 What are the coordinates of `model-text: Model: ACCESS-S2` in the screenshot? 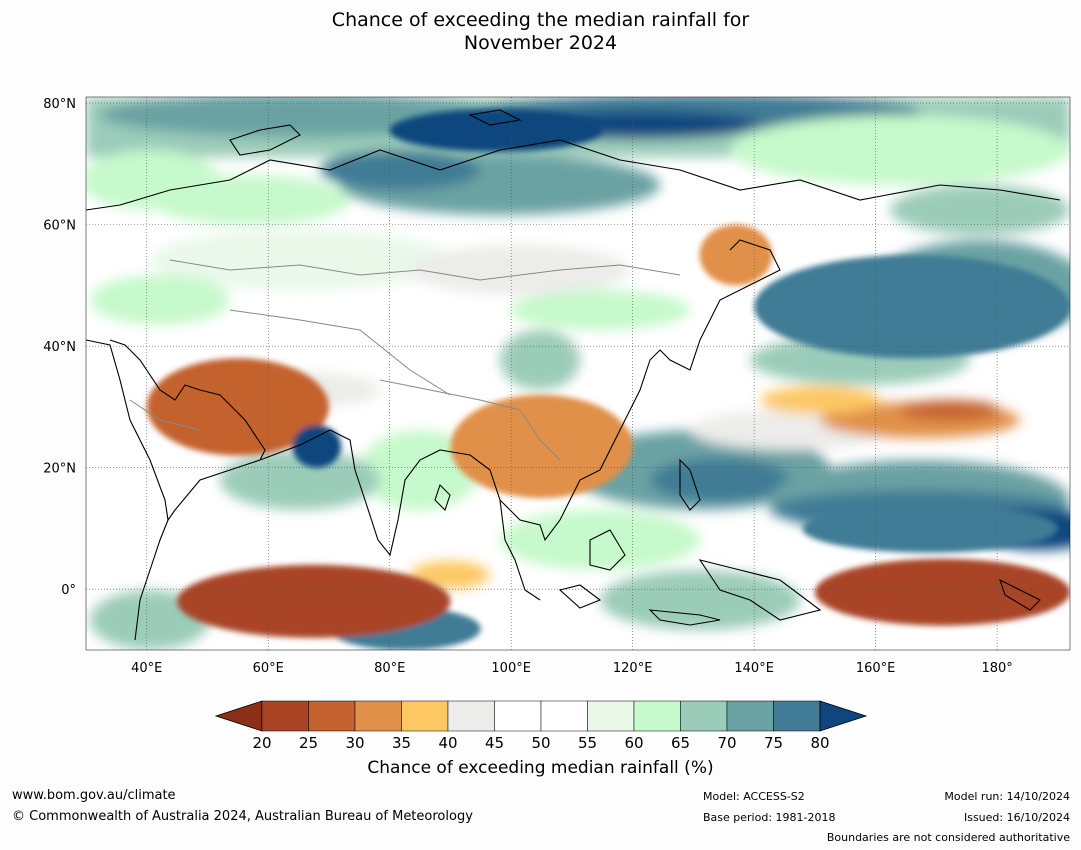 It's located at (754, 796).